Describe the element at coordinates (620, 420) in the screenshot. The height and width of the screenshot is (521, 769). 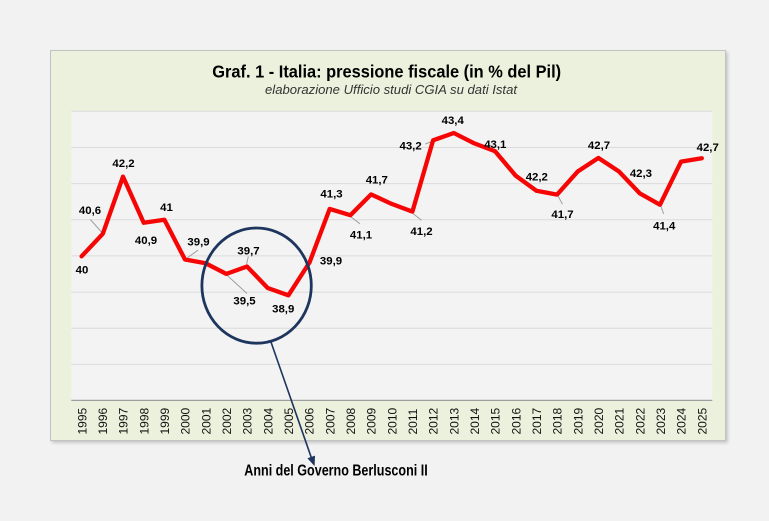
I see `svg-text: 2021` at that location.